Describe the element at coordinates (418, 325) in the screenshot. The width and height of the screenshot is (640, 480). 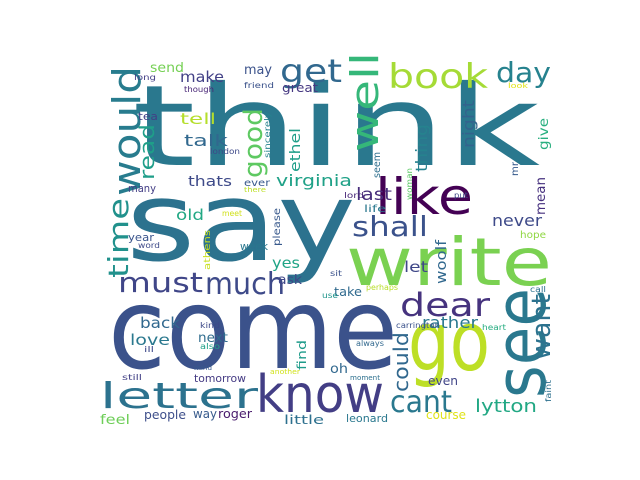
I see `word-carrington: carrington` at that location.